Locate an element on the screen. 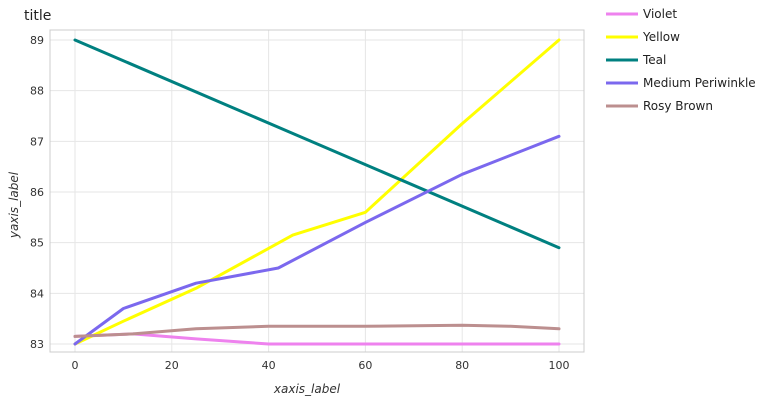 The height and width of the screenshot is (400, 759). legend-label-rosy-brown: Rosy Brown is located at coordinates (678, 106).